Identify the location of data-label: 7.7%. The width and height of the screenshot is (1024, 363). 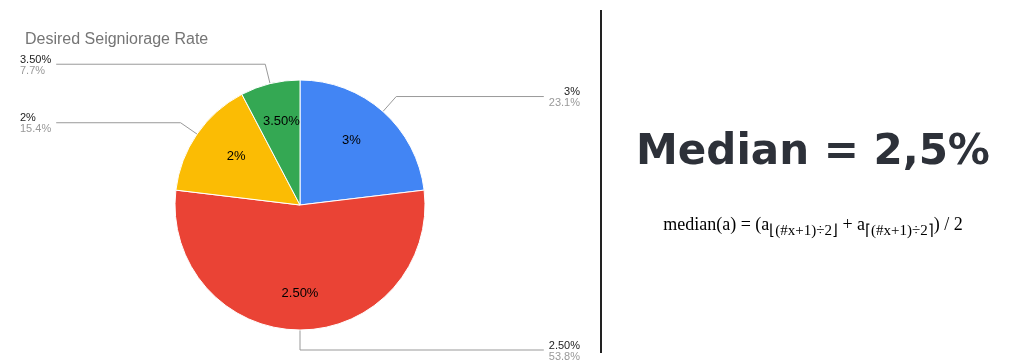
(33, 69).